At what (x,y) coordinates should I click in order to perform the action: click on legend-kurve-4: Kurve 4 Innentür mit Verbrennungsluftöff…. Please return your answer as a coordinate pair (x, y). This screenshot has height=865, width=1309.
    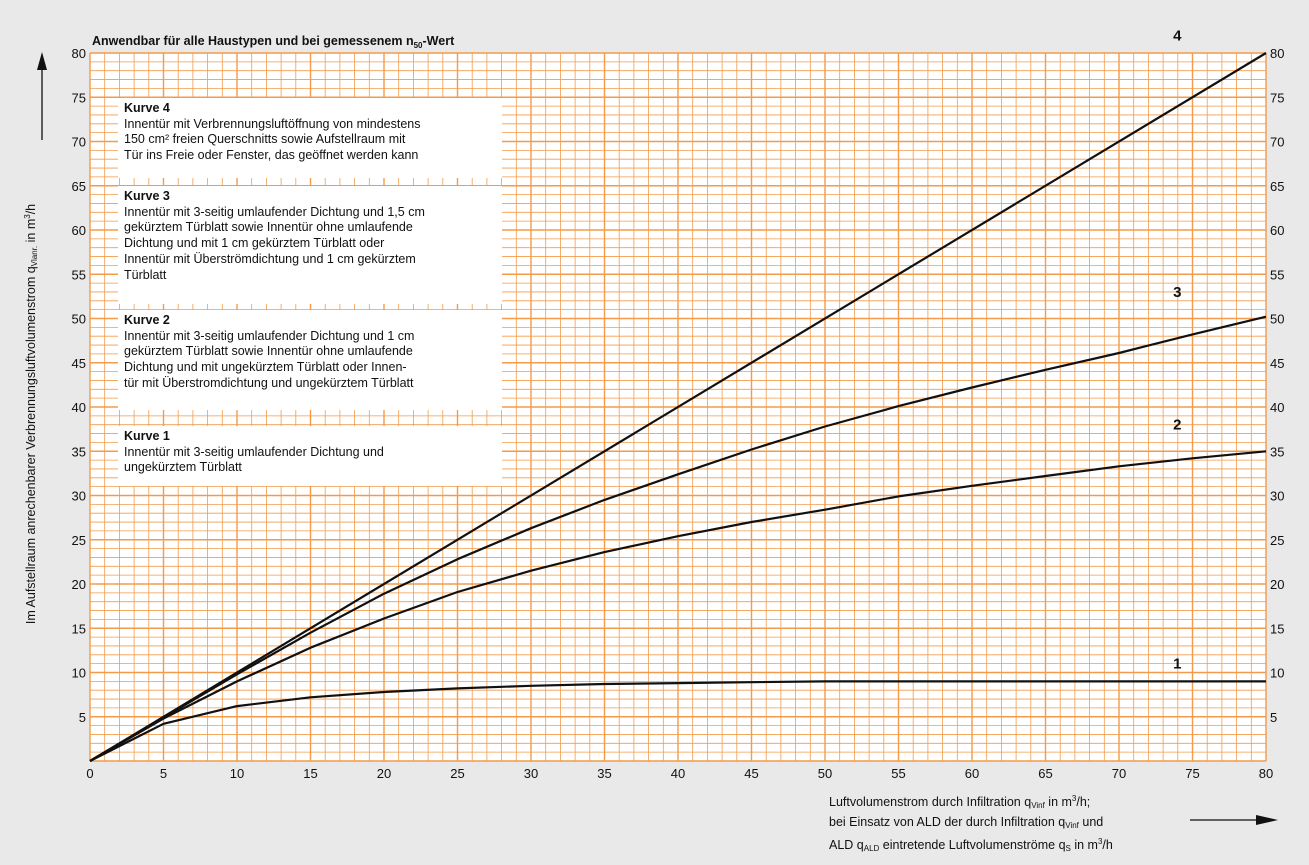
    Looking at the image, I should click on (310, 138).